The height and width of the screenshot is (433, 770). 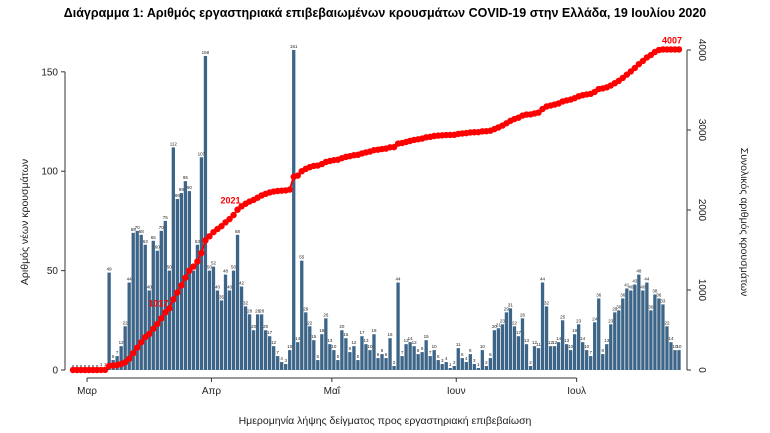 What do you see at coordinates (639, 271) in the screenshot?
I see `bar-value-label: 48` at bounding box center [639, 271].